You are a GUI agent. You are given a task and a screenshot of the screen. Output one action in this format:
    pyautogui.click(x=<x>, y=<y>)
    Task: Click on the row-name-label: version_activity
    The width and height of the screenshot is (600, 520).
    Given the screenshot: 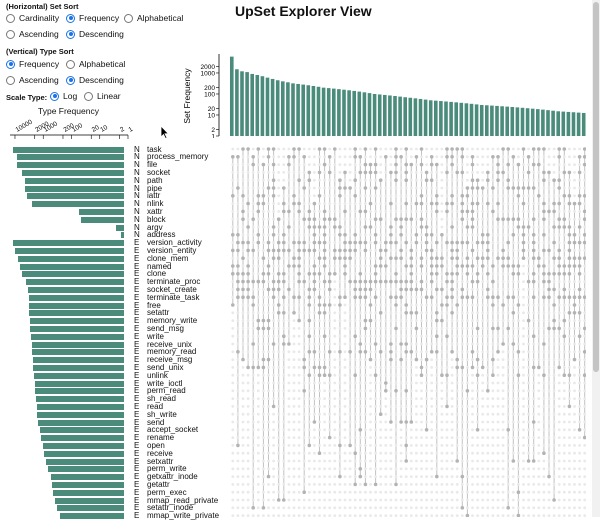 What is the action you would take?
    pyautogui.click(x=174, y=243)
    